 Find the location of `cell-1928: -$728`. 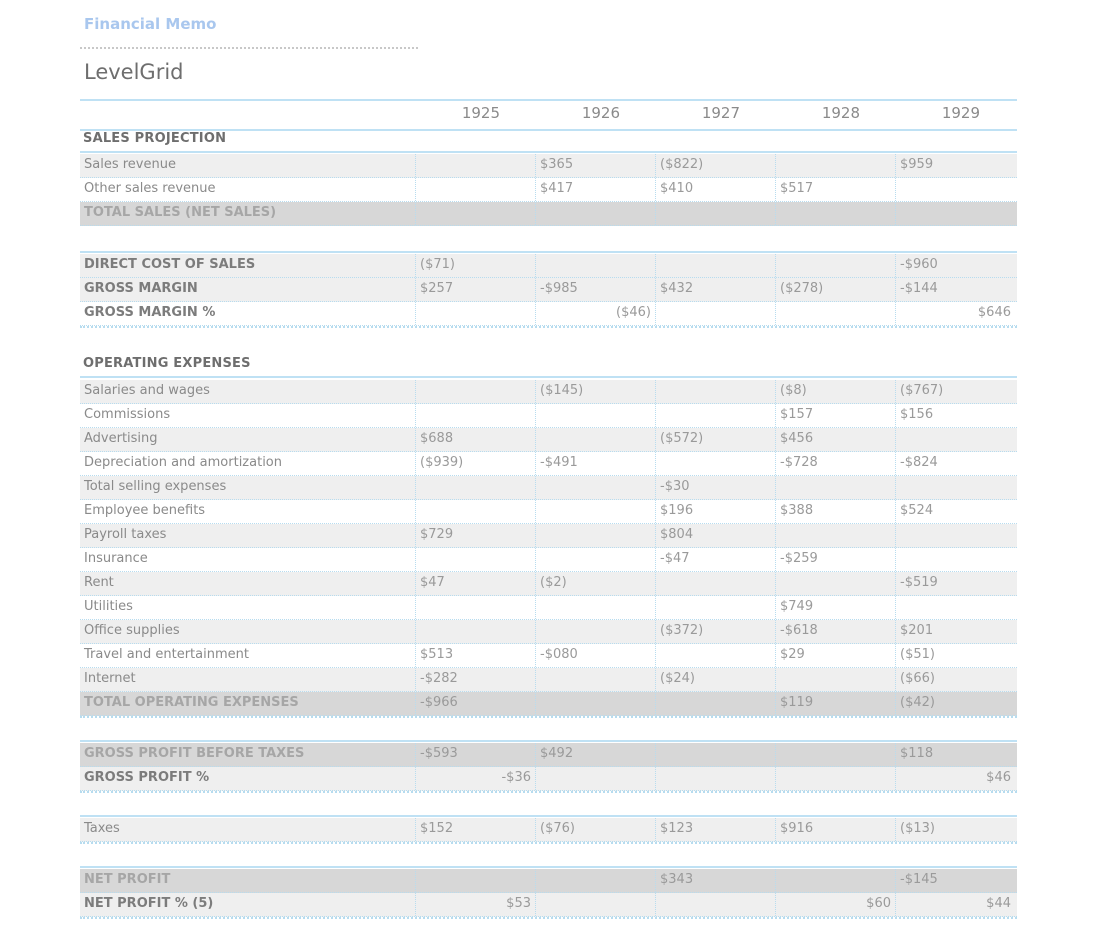

cell-1928: -$728 is located at coordinates (835, 463).